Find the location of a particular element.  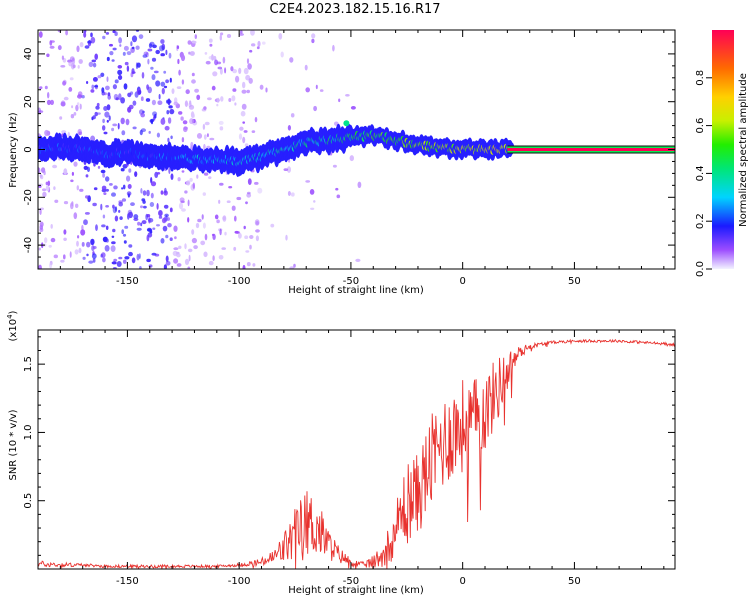

y-tick-label: 1.5 is located at coordinates (28, 364).